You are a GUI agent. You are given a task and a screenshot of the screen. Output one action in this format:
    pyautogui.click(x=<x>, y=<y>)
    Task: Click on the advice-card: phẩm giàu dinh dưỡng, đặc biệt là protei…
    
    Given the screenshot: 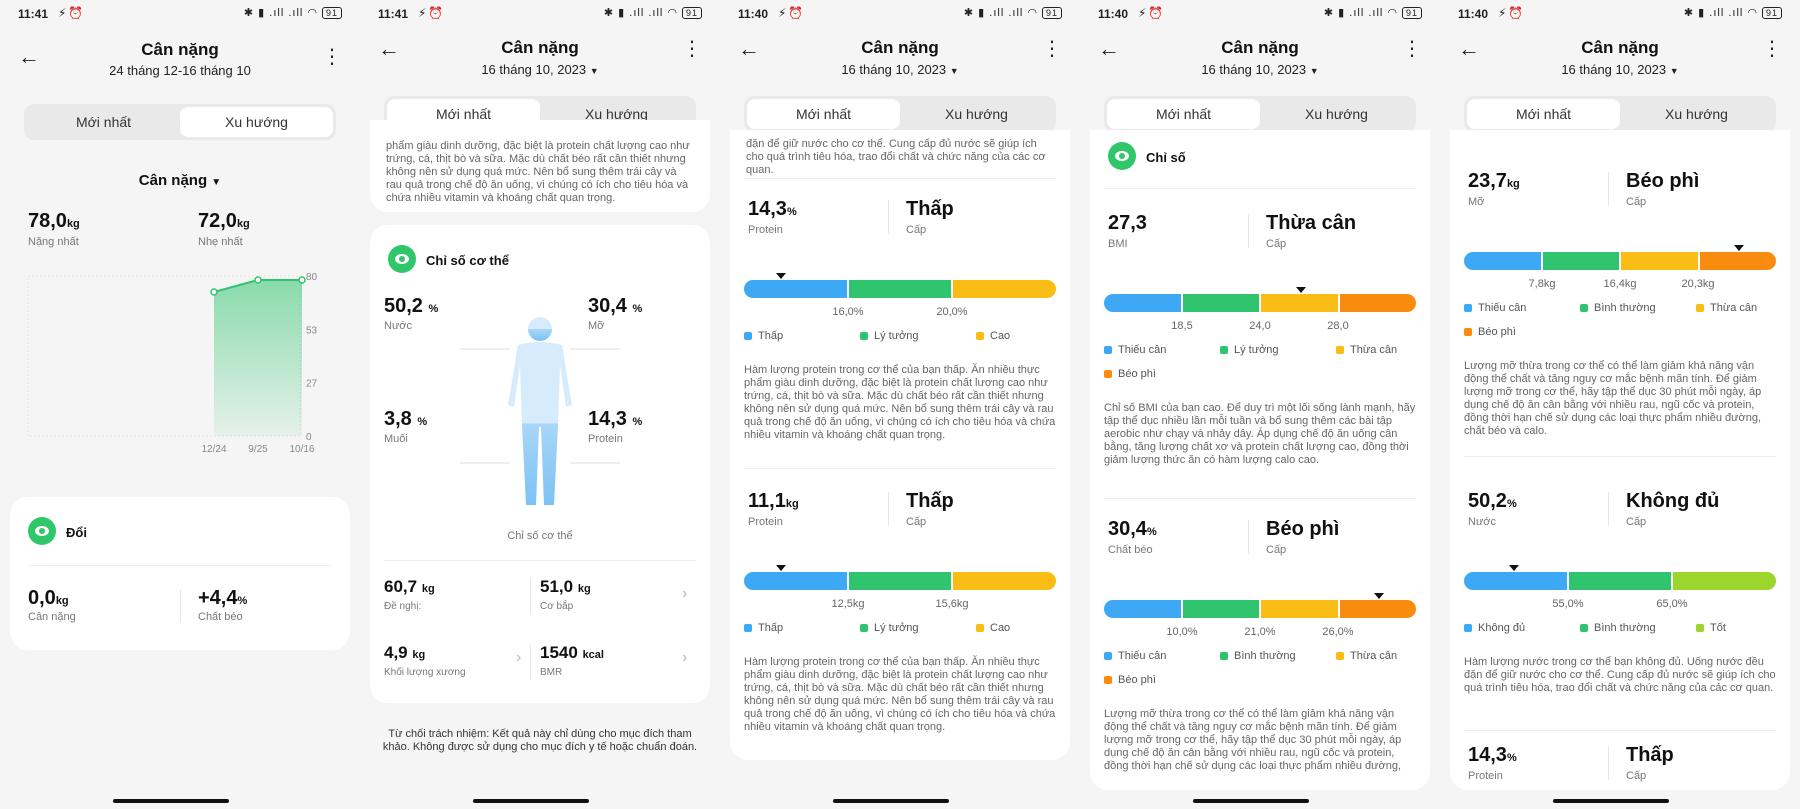 What is the action you would take?
    pyautogui.click(x=540, y=166)
    